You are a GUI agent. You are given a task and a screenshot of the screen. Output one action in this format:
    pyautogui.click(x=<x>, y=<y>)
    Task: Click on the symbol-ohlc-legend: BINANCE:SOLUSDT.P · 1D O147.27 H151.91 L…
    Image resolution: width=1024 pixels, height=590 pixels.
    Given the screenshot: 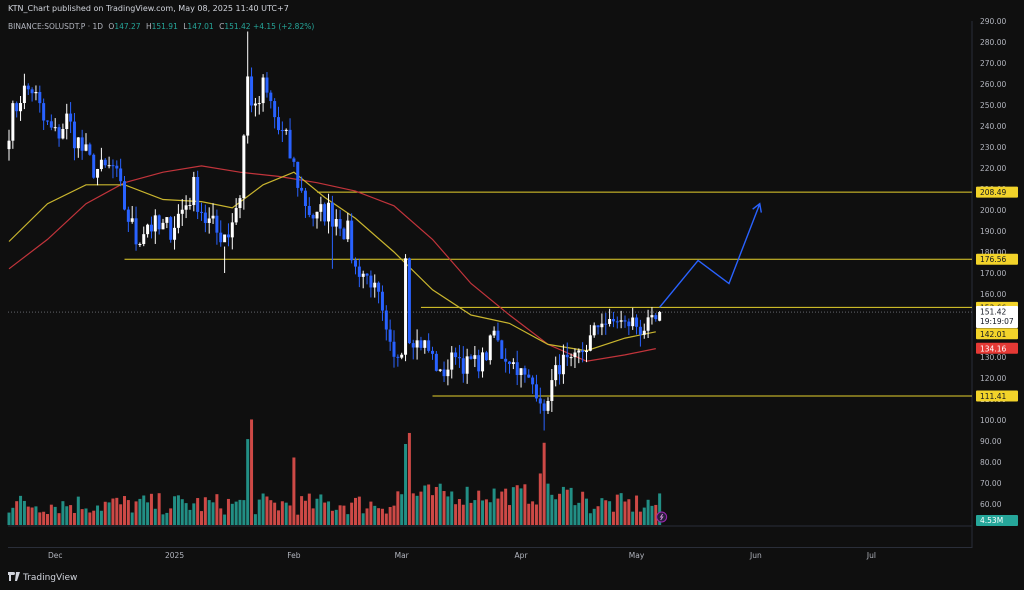 What is the action you would take?
    pyautogui.click(x=161, y=26)
    